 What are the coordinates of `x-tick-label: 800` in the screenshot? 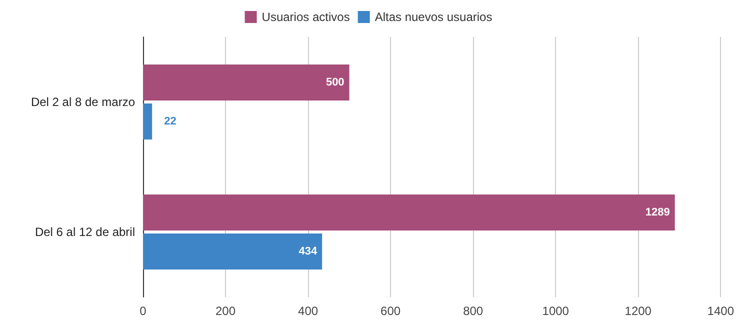 It's located at (473, 311).